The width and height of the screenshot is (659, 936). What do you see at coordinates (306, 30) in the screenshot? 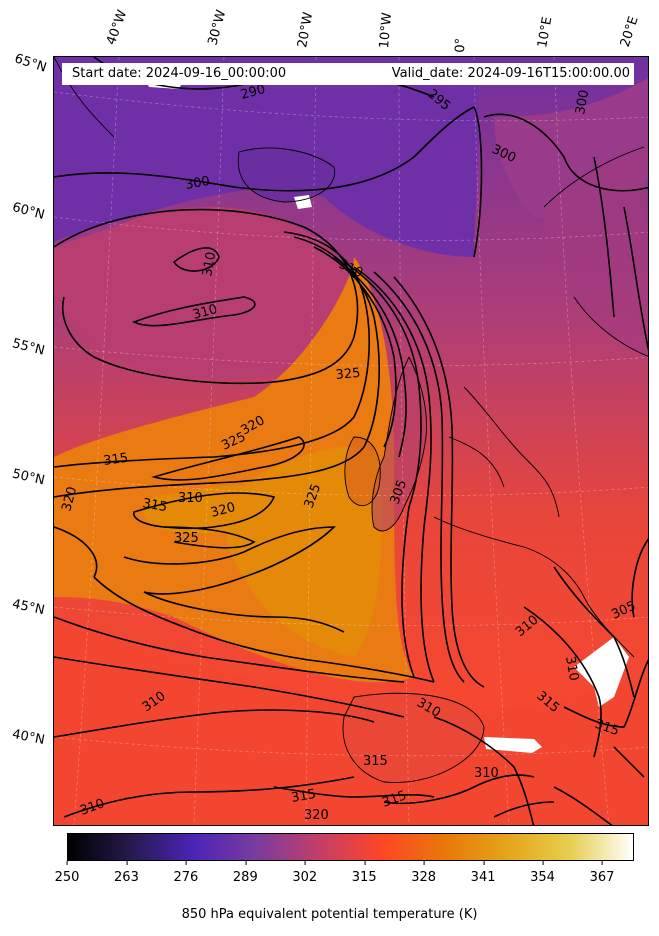
I see `lon-label-20w: 20°W` at bounding box center [306, 30].